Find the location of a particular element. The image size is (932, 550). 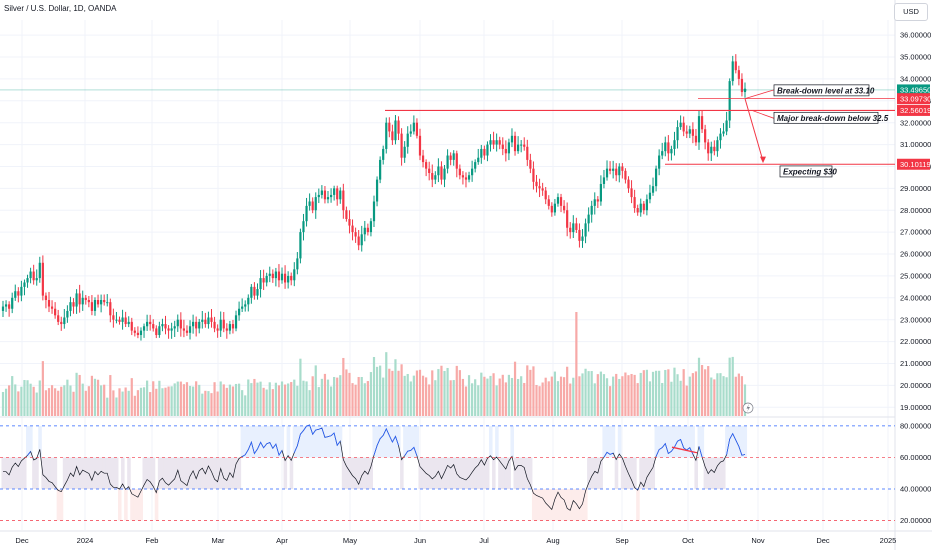

rsi-tick-label: 40.00000 is located at coordinates (915, 489).